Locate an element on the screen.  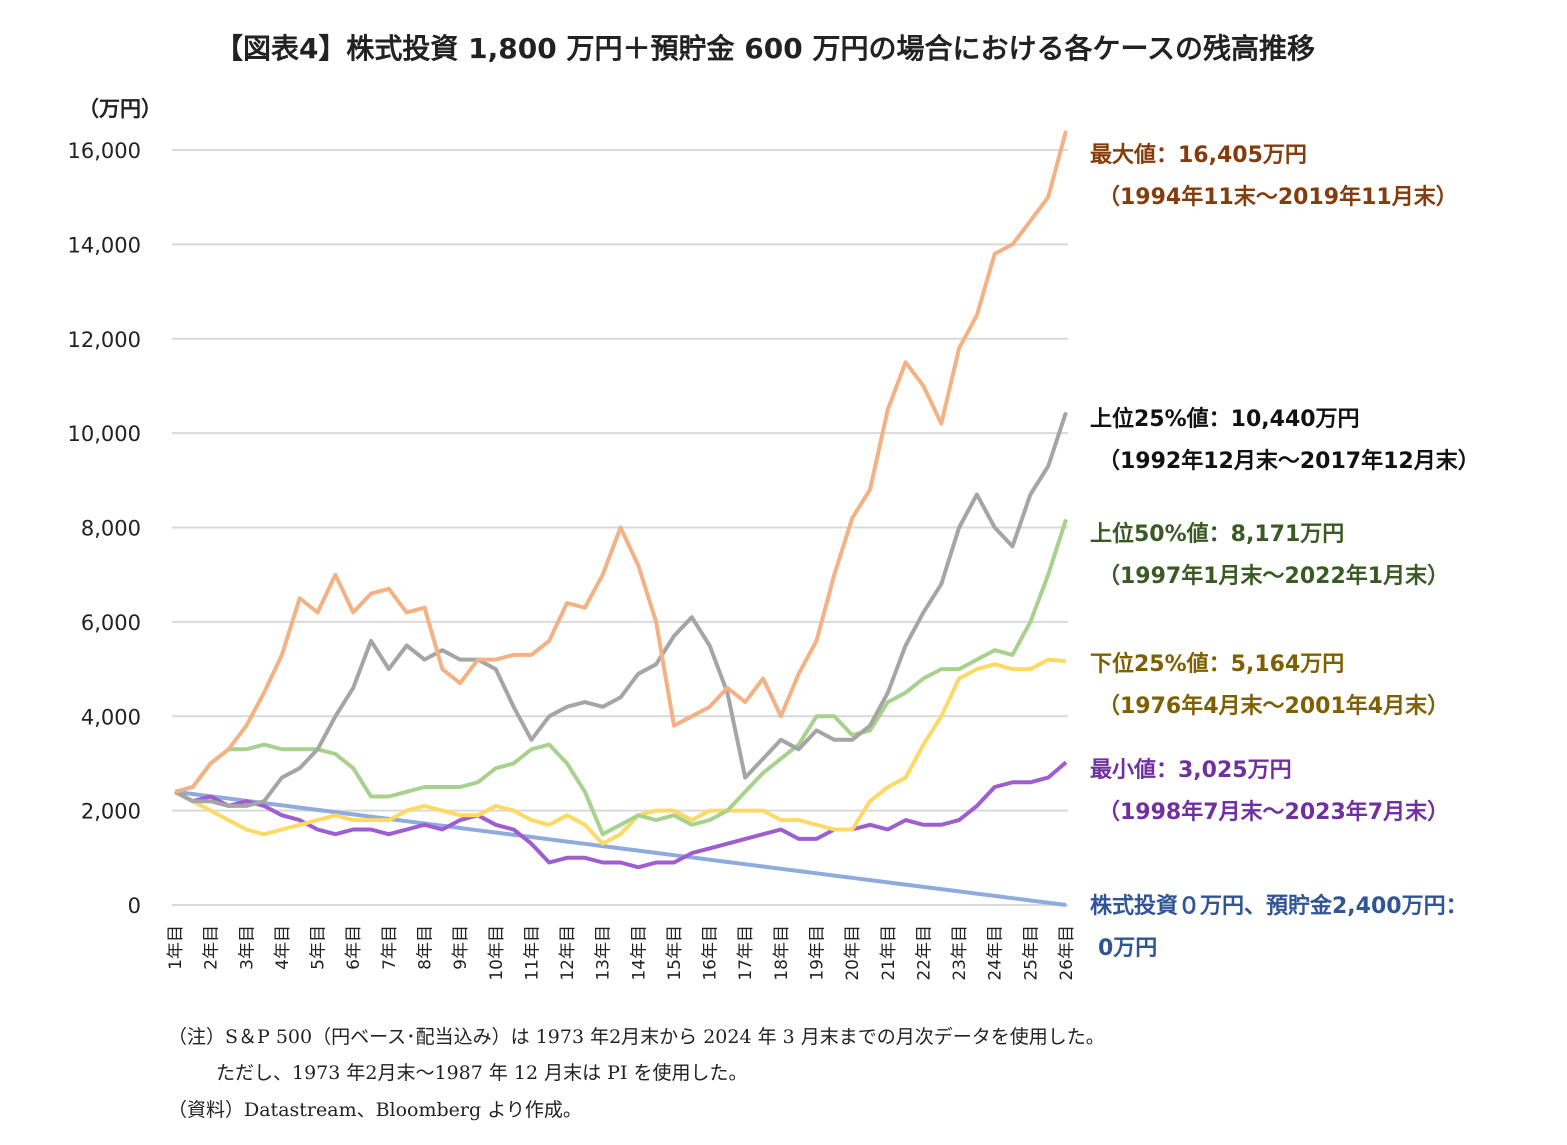
x-tick-label: 2年目 is located at coordinates (212, 947).